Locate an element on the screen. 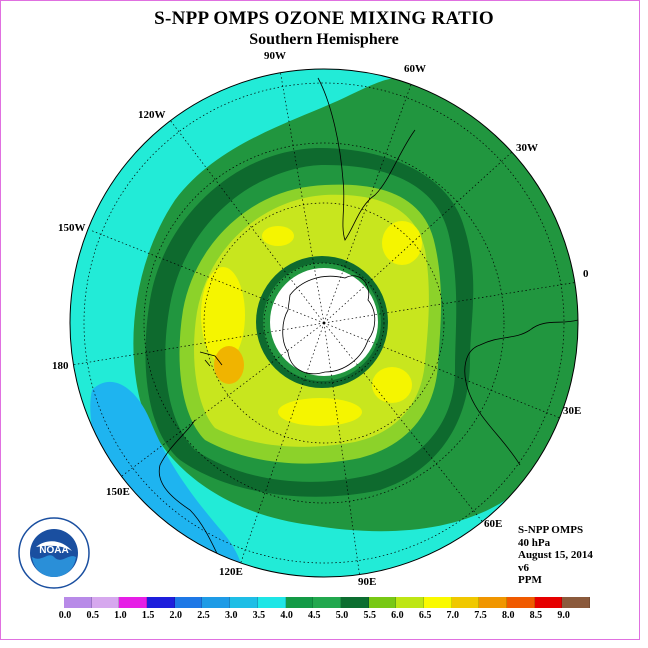 Image resolution: width=648 pixels, height=648 pixels. colorbar is located at coordinates (327, 602).